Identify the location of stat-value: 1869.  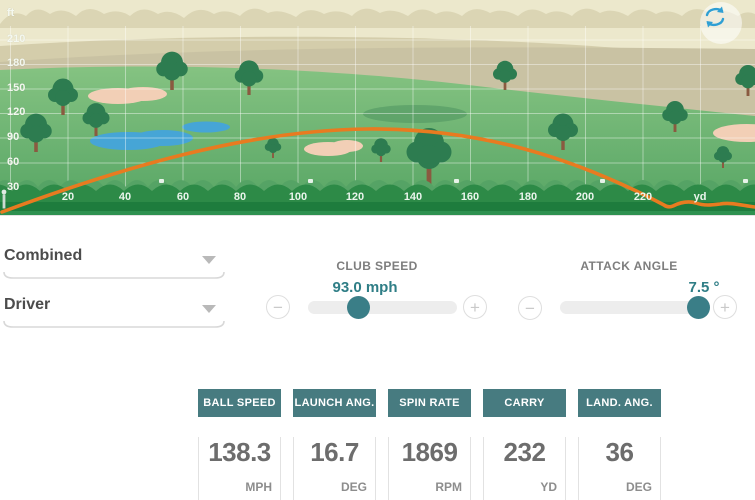
(429, 452).